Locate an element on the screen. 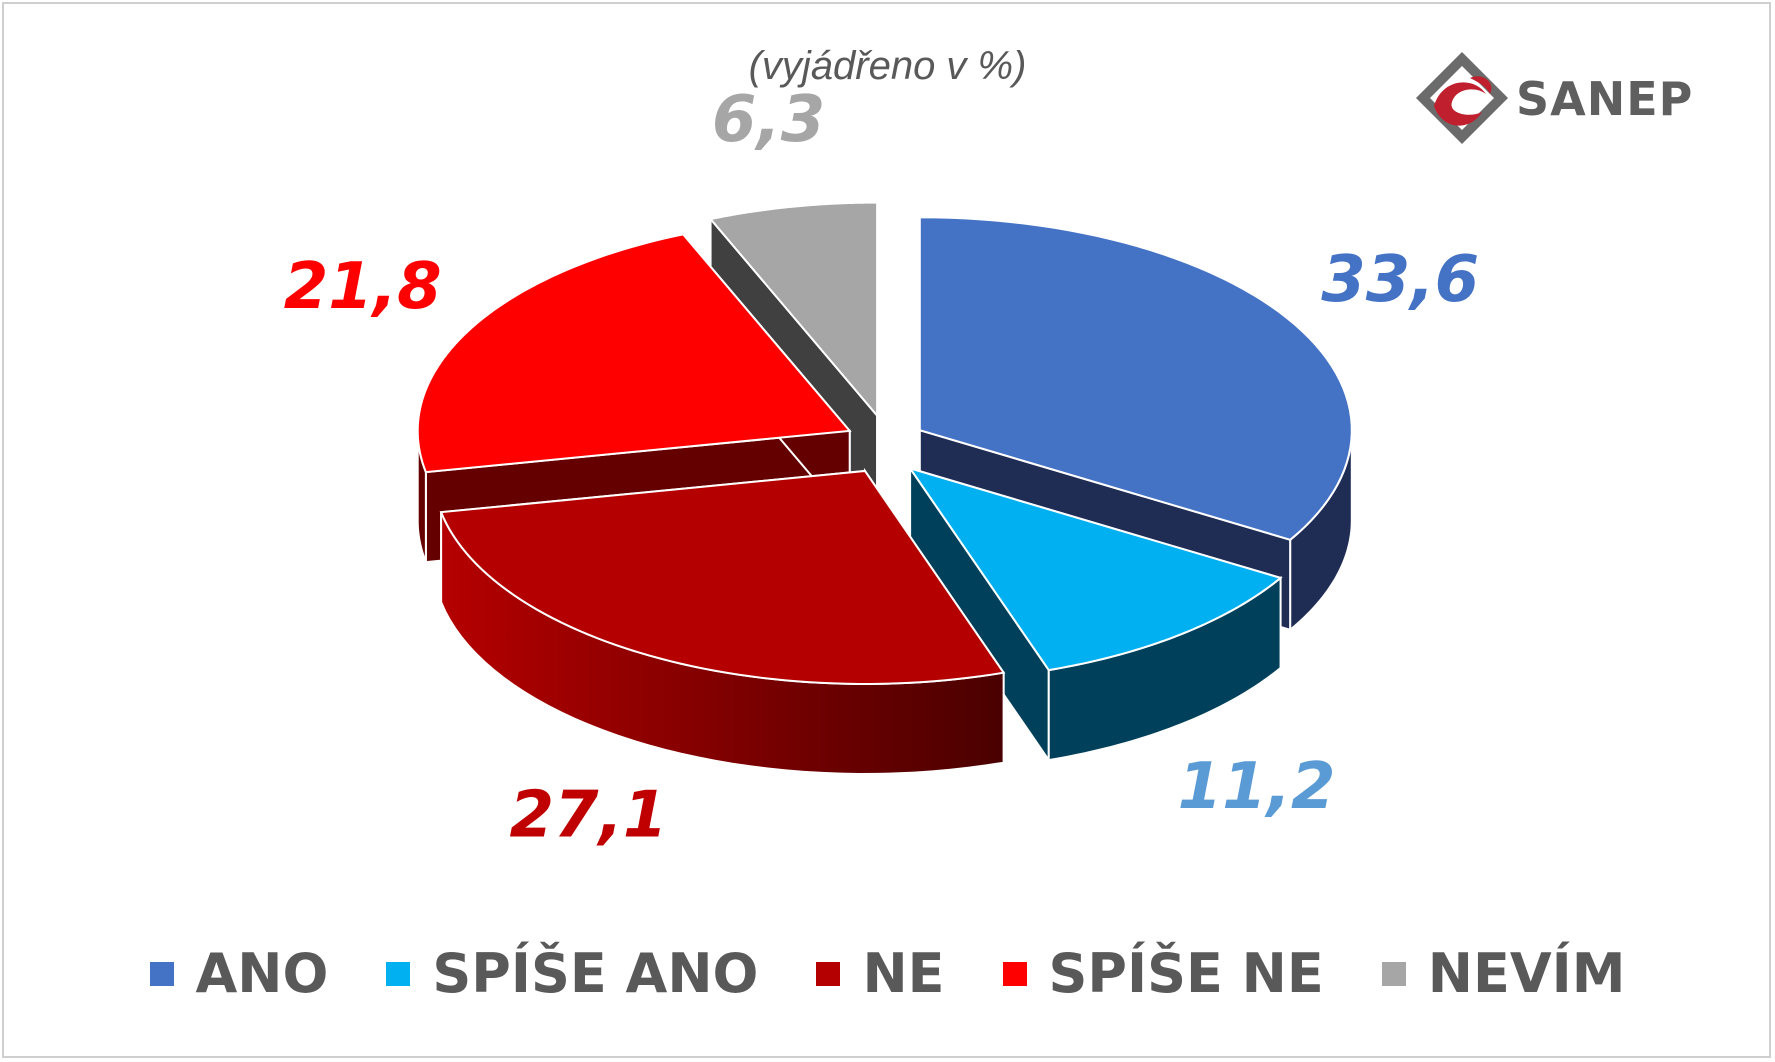 This screenshot has height=1062, width=1775. legend-item-spíše-ne: SPÍŠE NE is located at coordinates (1163, 973).